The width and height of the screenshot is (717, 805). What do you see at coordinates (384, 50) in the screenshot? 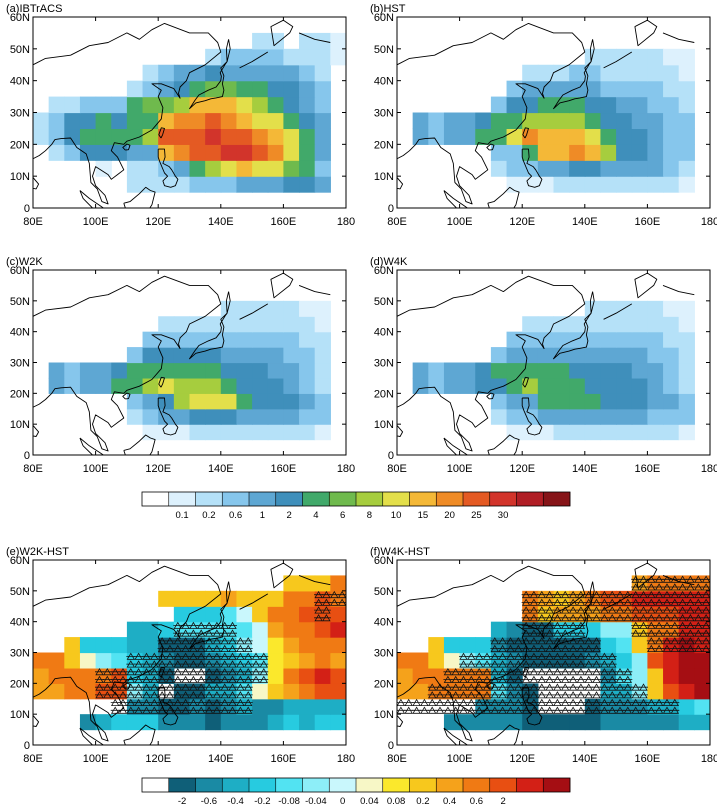
I see `y-tick-label: 50N` at bounding box center [384, 50].